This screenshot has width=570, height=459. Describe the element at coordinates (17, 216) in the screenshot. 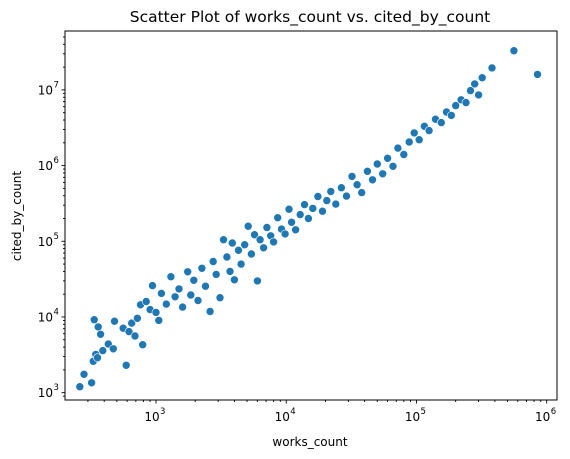

I see `y-axis-label: cited_by_count` at that location.